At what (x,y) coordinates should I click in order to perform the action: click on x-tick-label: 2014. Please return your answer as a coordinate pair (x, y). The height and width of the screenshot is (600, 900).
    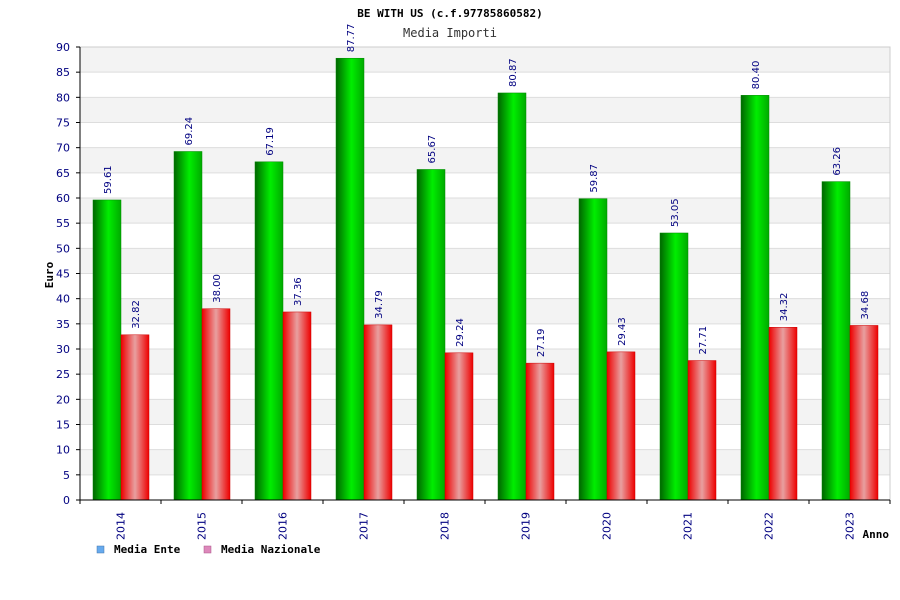
    Looking at the image, I should click on (121, 526).